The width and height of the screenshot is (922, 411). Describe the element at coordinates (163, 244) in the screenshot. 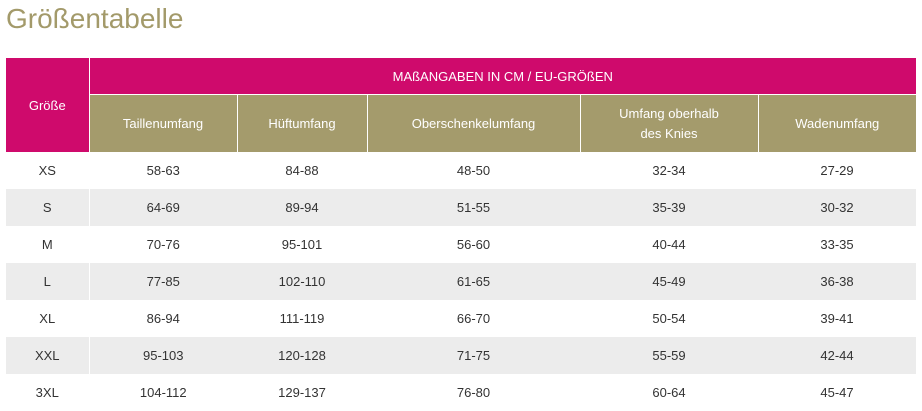

I see `cell-waist: 70-76` at that location.